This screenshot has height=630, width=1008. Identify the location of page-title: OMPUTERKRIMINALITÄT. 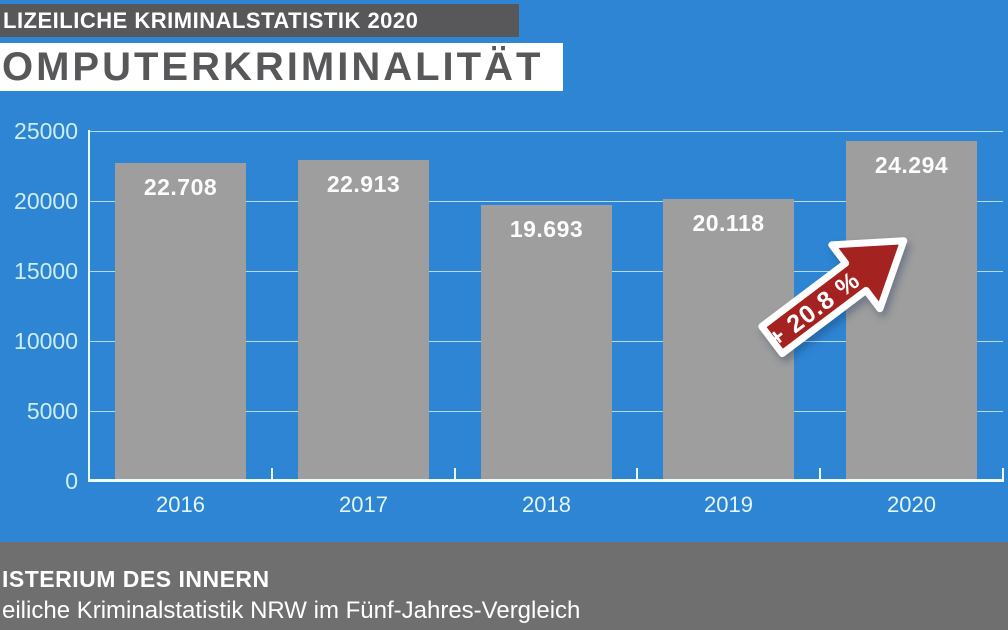
(281, 67).